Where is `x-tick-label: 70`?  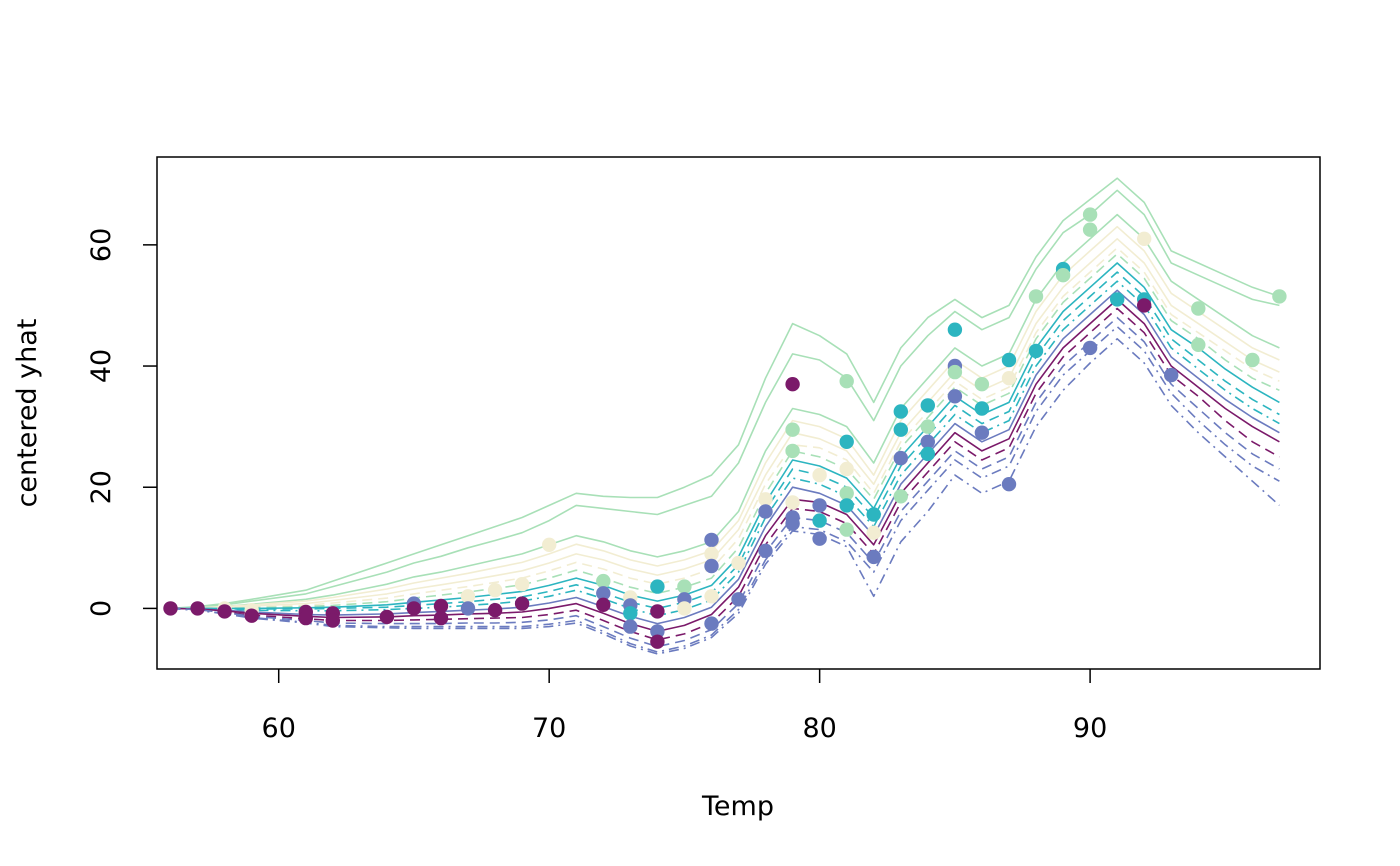 x-tick-label: 70 is located at coordinates (549, 728).